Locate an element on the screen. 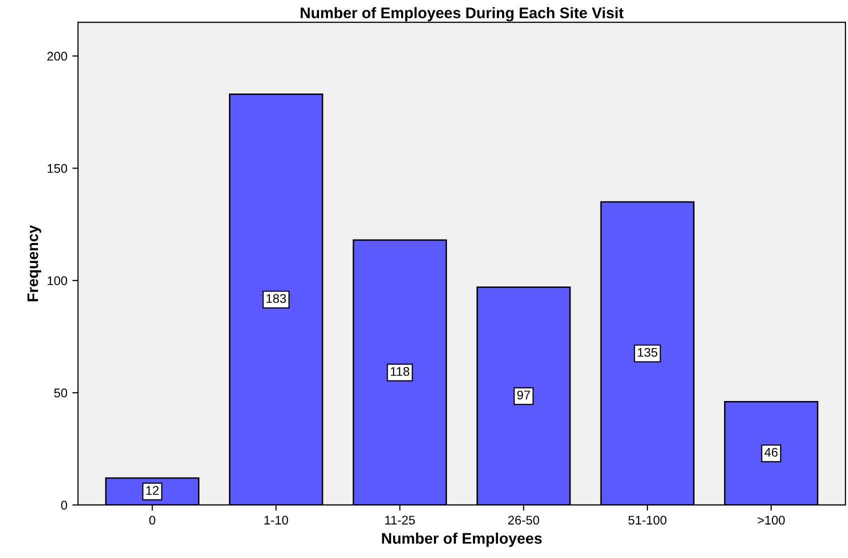  y-tick-label: 0 is located at coordinates (64, 505).